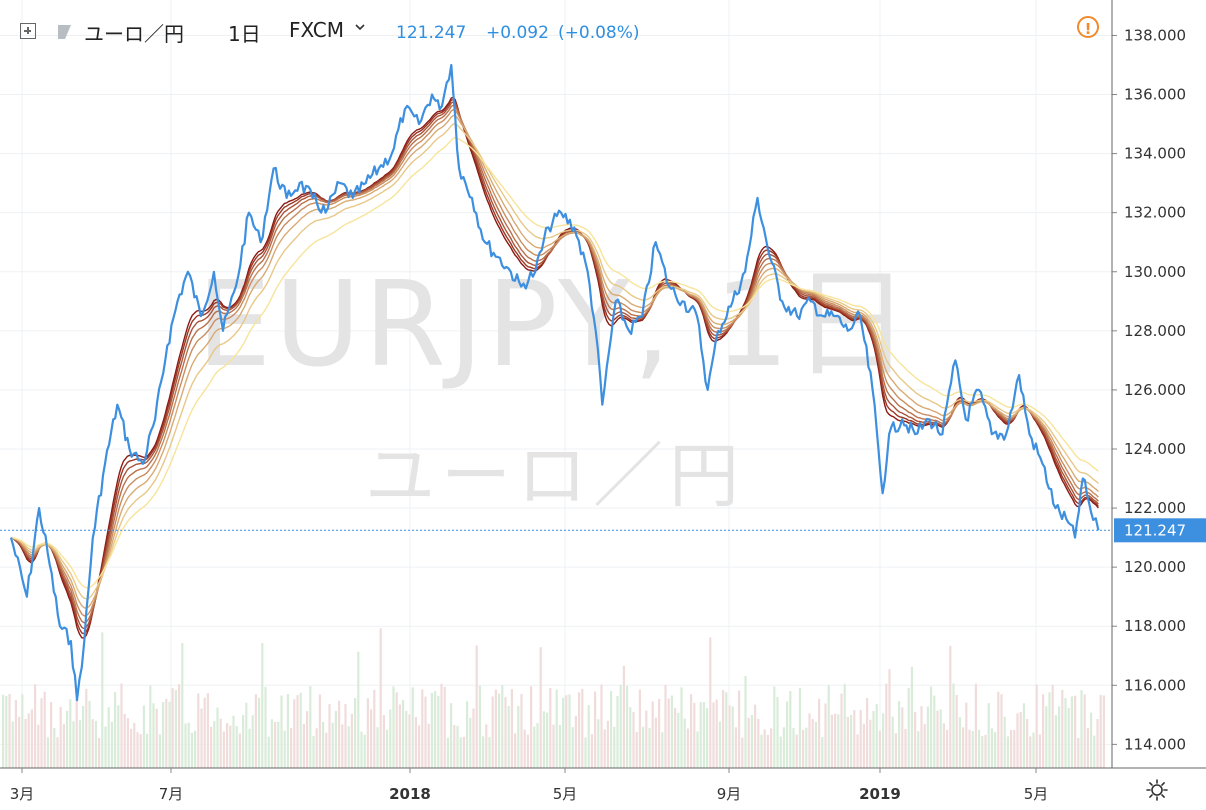 The width and height of the screenshot is (1206, 810). Describe the element at coordinates (134, 34) in the screenshot. I see `symbol-name: ユーロ／円` at that location.